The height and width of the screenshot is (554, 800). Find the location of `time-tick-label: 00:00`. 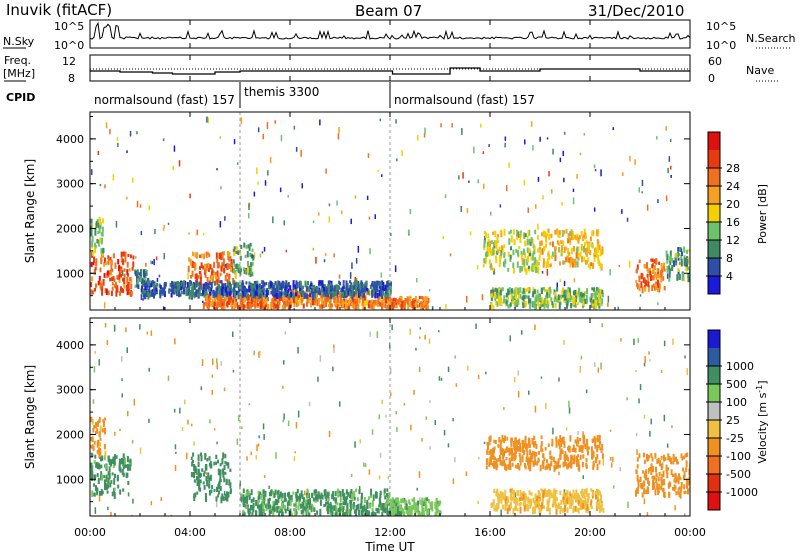

time-tick-label: 00:00 is located at coordinates (90, 532).